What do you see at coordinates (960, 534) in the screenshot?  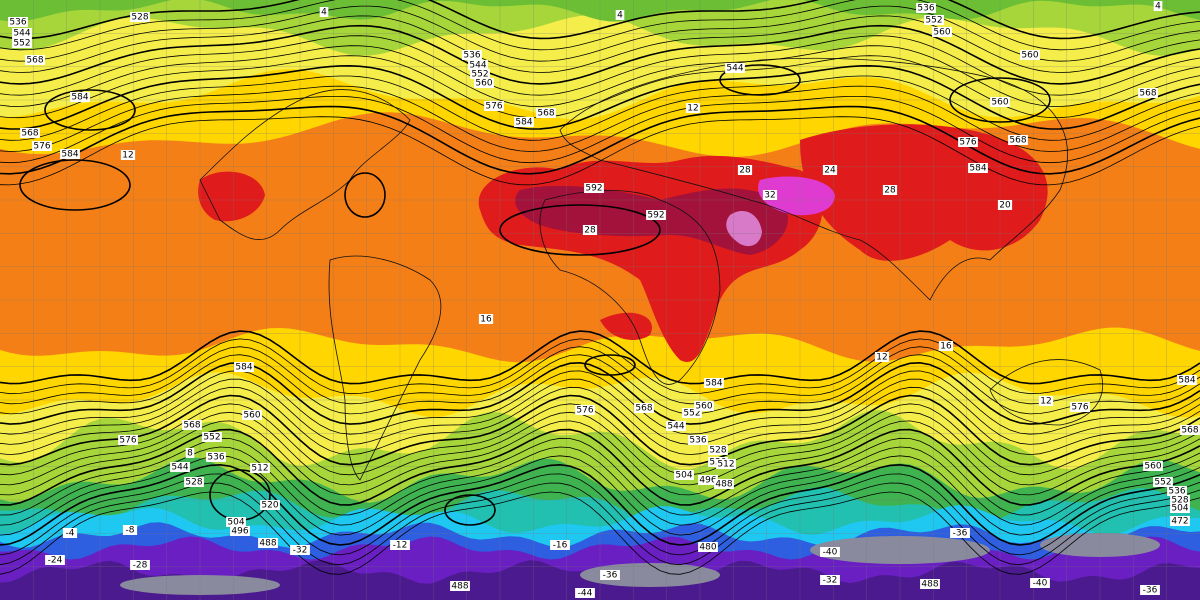 I see `contour-label: -36` at bounding box center [960, 534].